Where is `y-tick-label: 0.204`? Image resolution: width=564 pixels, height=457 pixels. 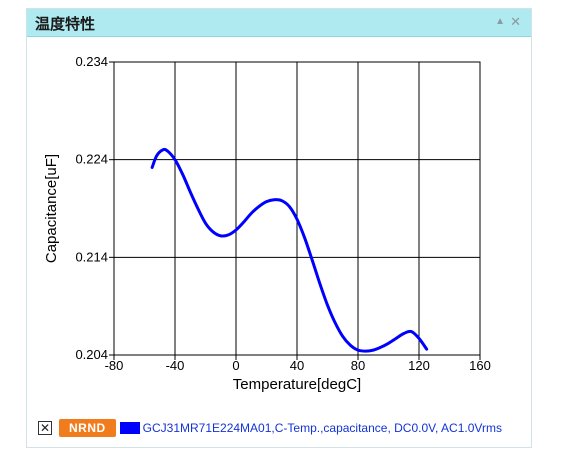
y-tick-label: 0.204 is located at coordinates (91, 354).